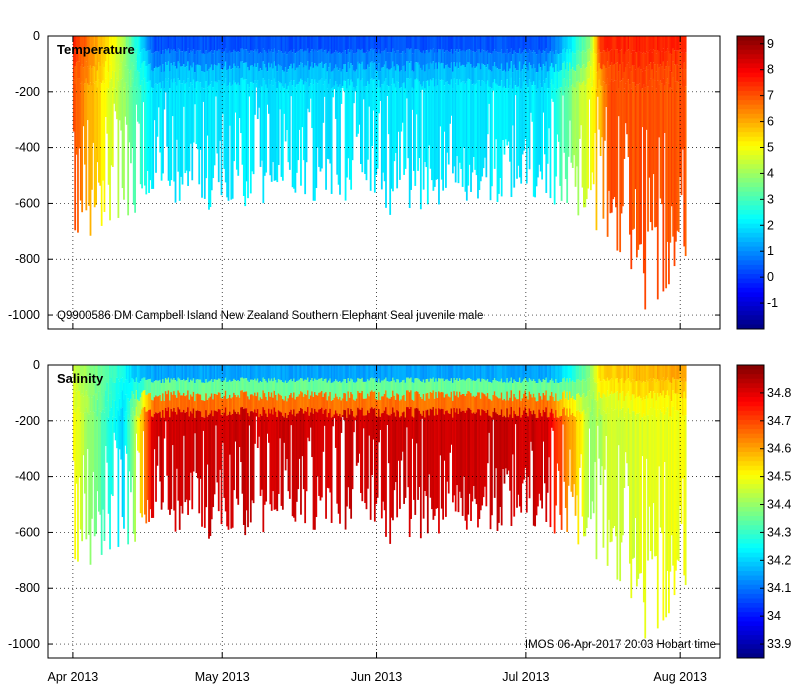  I want to click on colorbar-tick-label: 34.8, so click(779, 393).